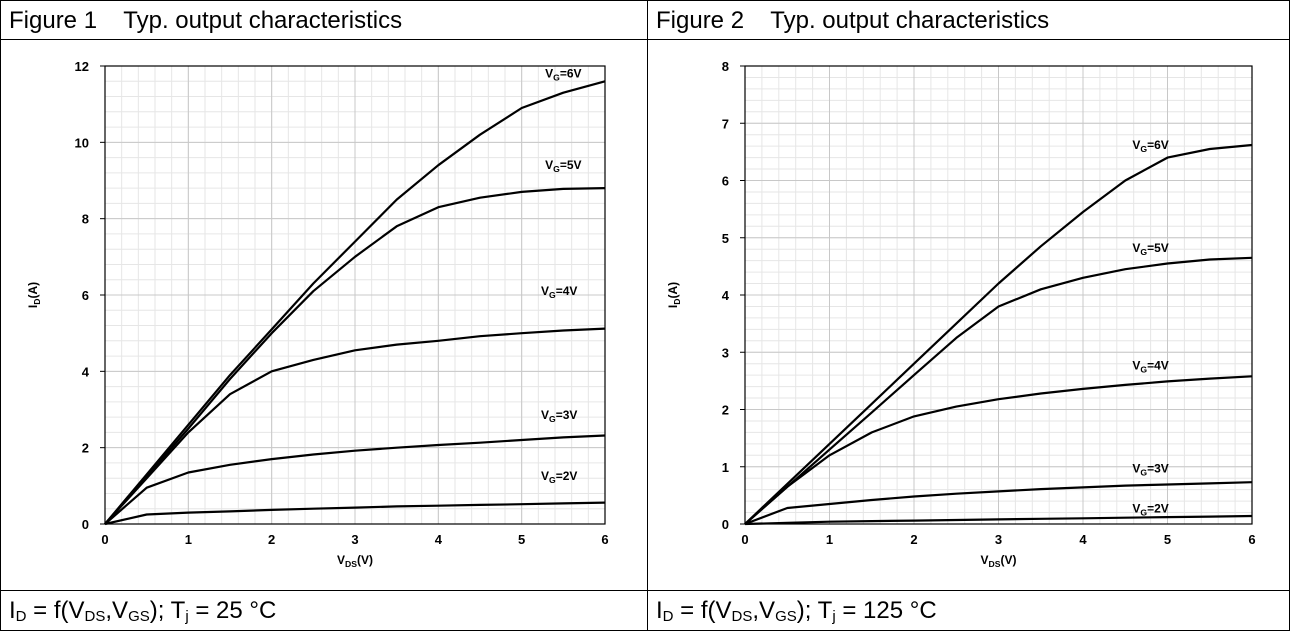 This screenshot has height=631, width=1290. I want to click on figure-1-caption: ID = f(VDS,VGS); Tj = 25 °C, so click(143, 611).